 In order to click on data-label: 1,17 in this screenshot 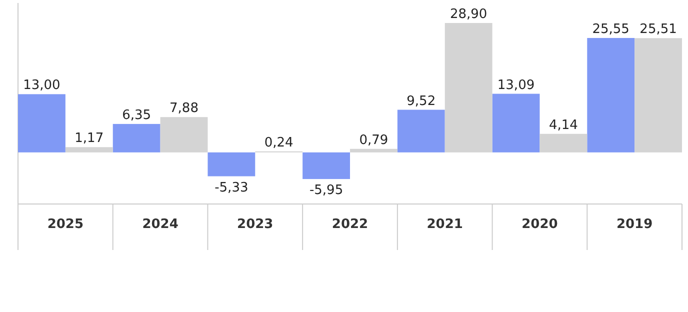, I will do `click(89, 138)`.